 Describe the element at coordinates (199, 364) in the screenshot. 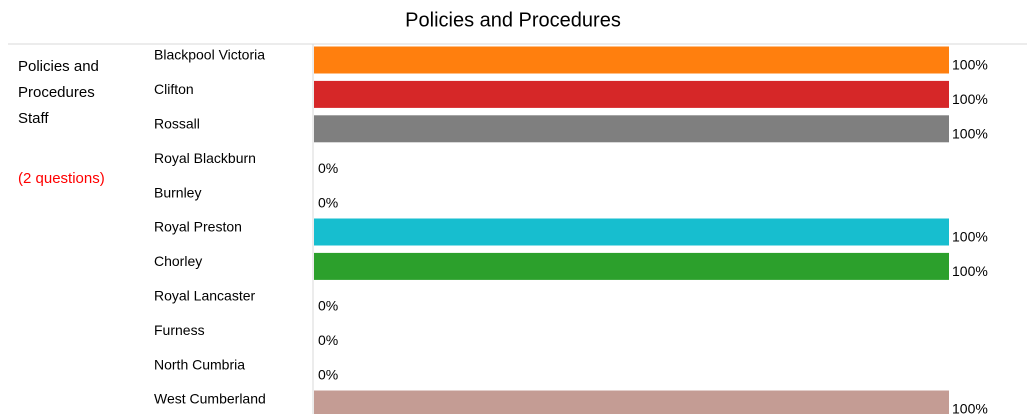

I see `category-label: North Cumbria` at that location.